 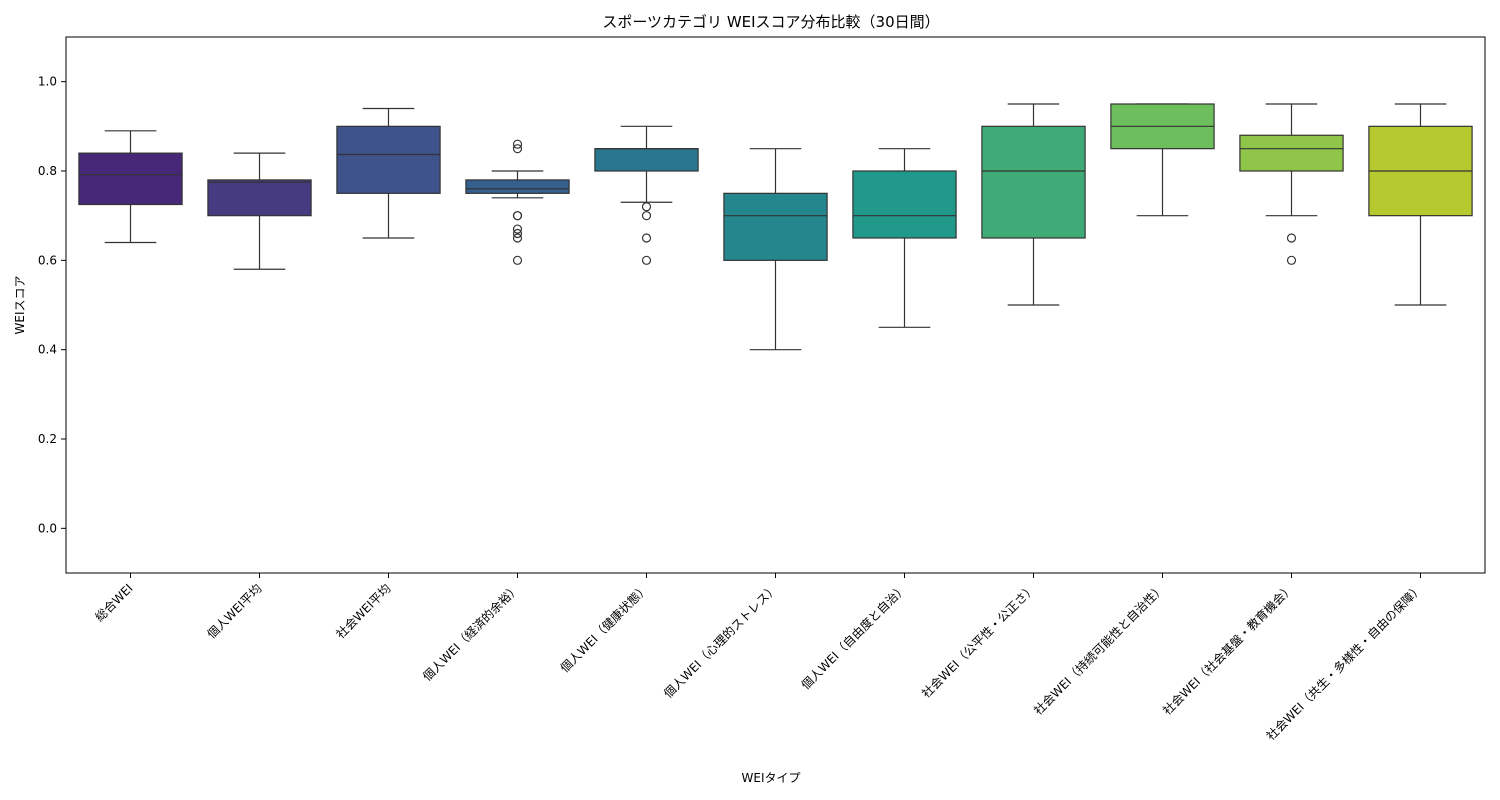 What do you see at coordinates (1098, 649) in the screenshot?
I see `x-tick-label: 社会WEI（持続可能性と自治性）` at bounding box center [1098, 649].